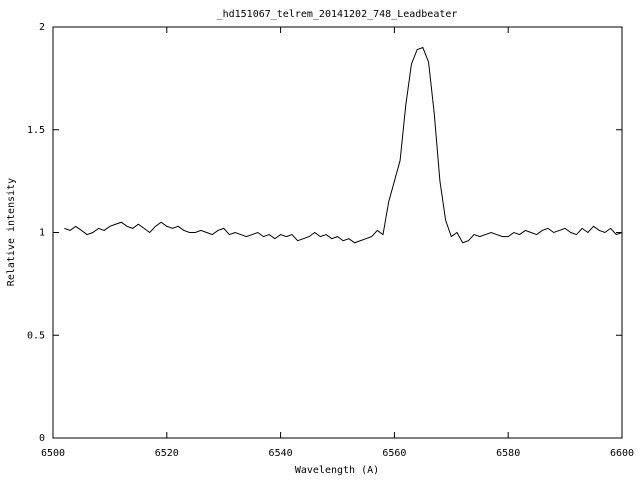 Image resolution: width=640 pixels, height=484 pixels. I want to click on x-tick-label: 6540, so click(281, 453).